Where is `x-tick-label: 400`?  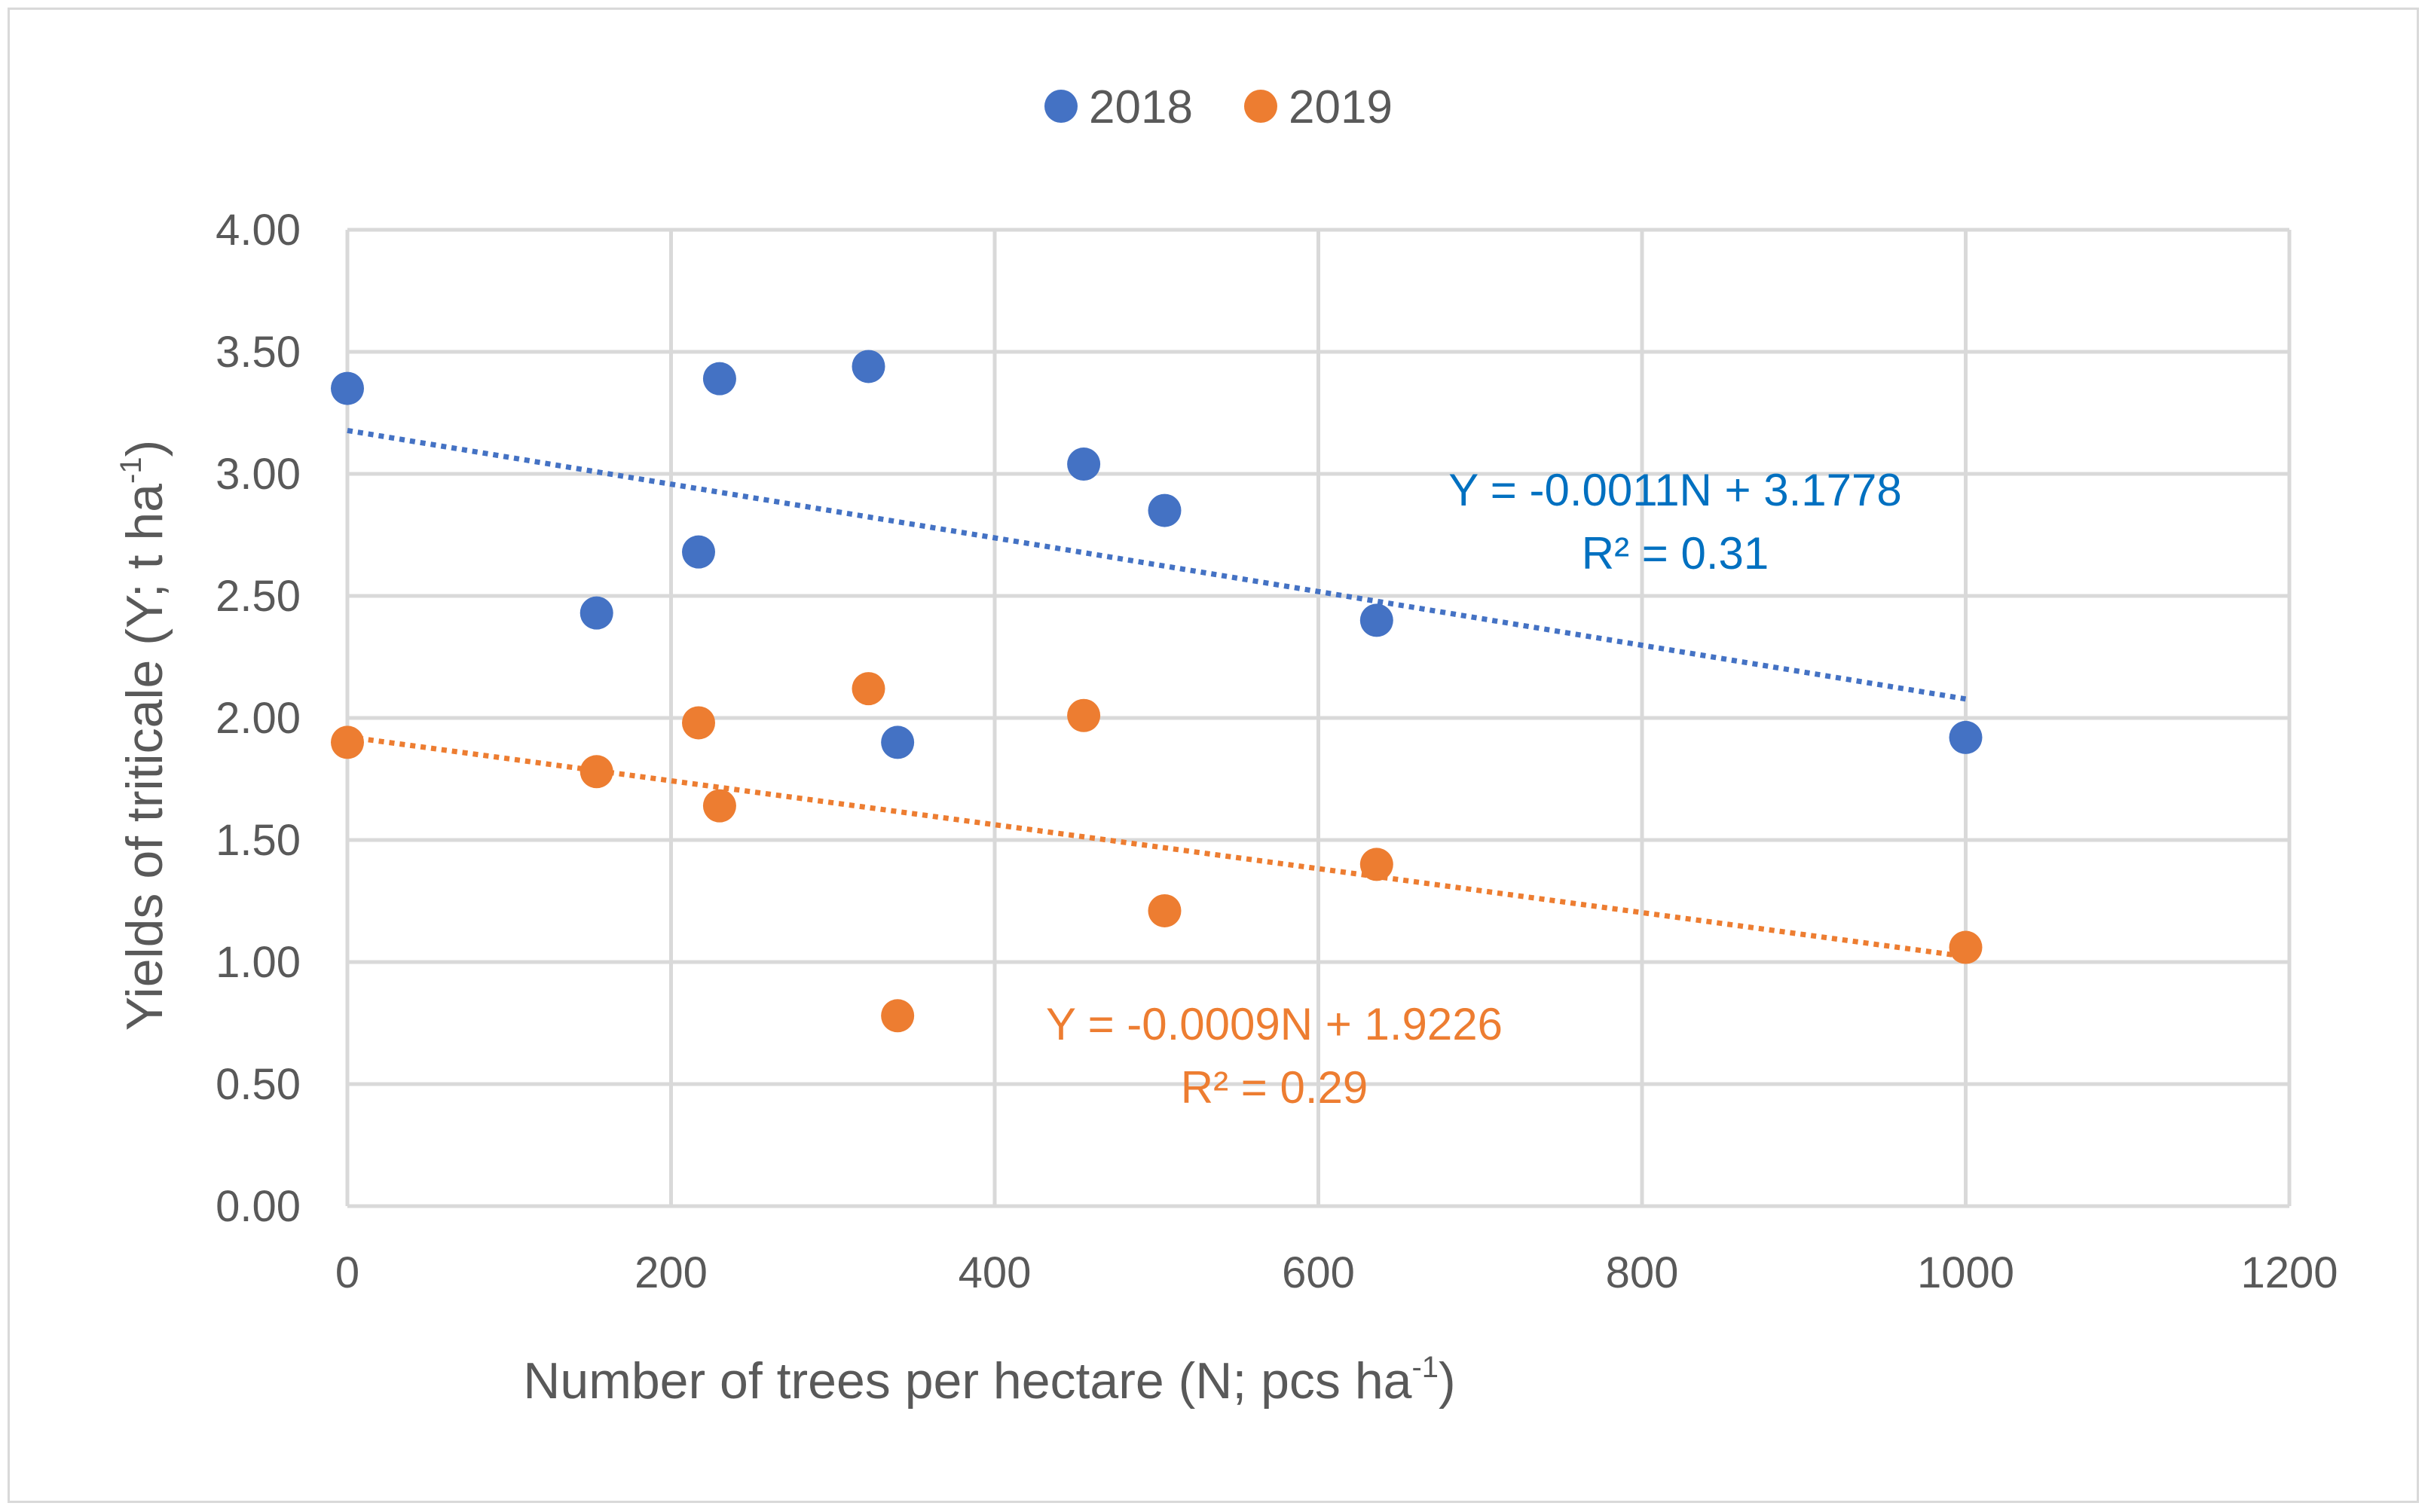
x-tick-label: 400 is located at coordinates (995, 1272).